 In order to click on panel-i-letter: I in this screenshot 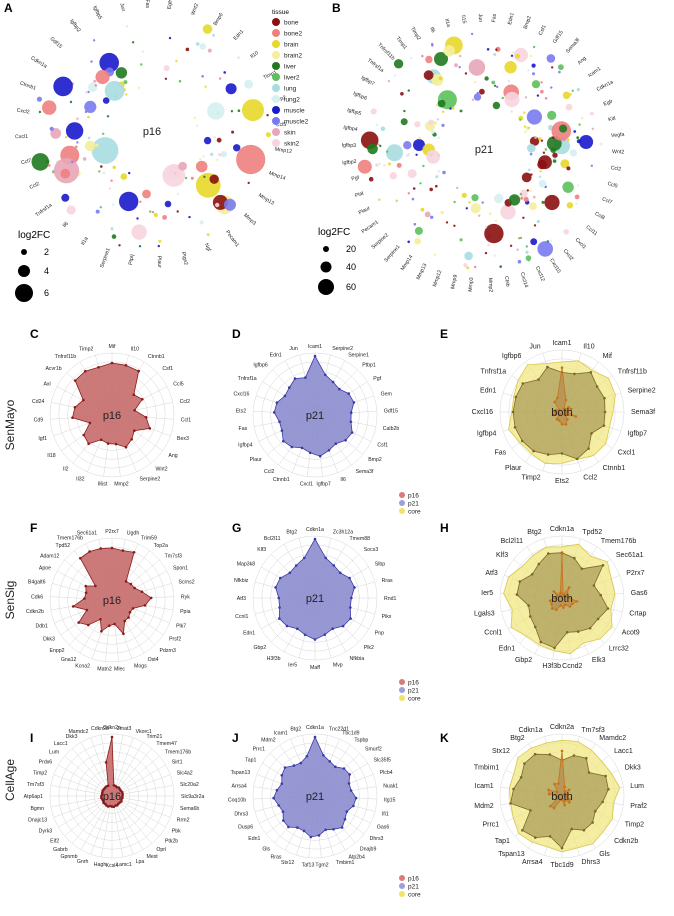, I will do `click(31, 738)`.